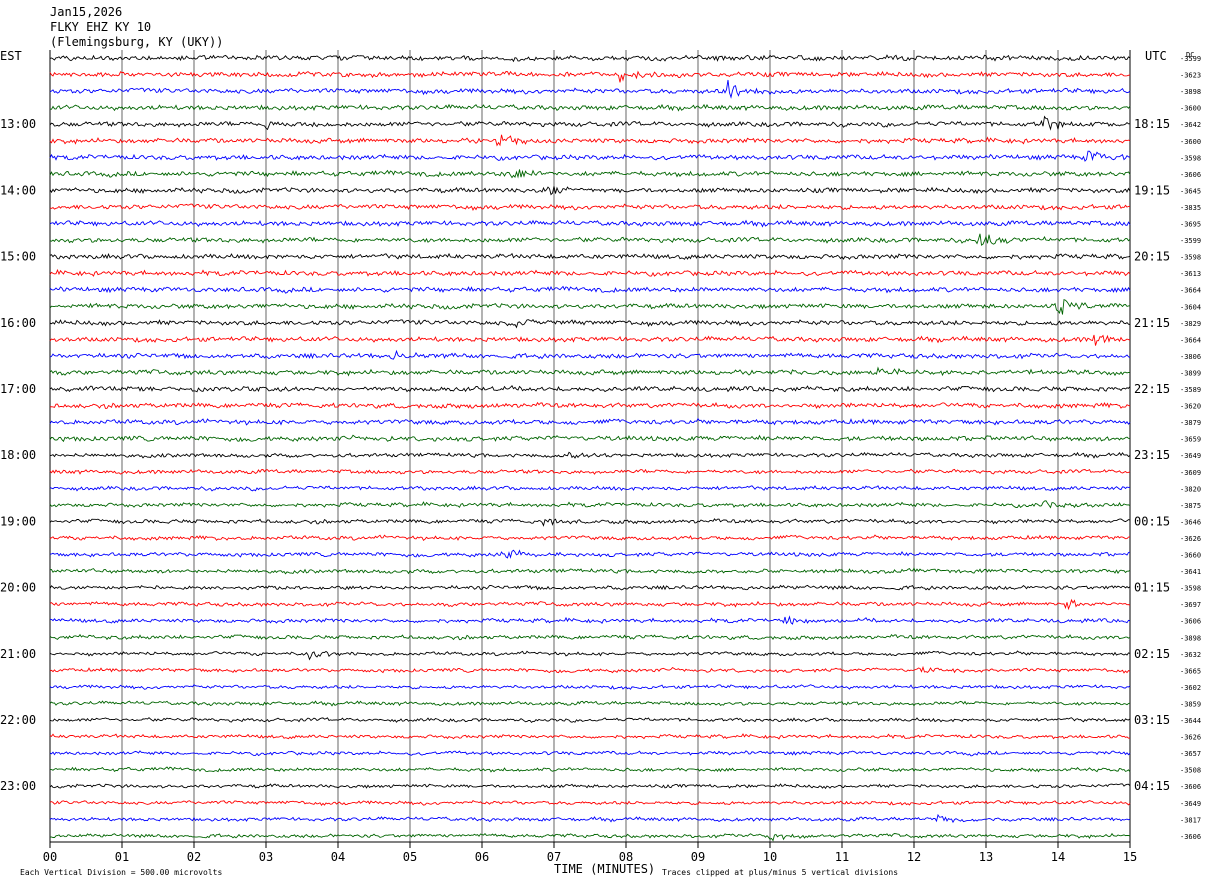  What do you see at coordinates (554, 857) in the screenshot?
I see `x-tick-label: 07` at bounding box center [554, 857].